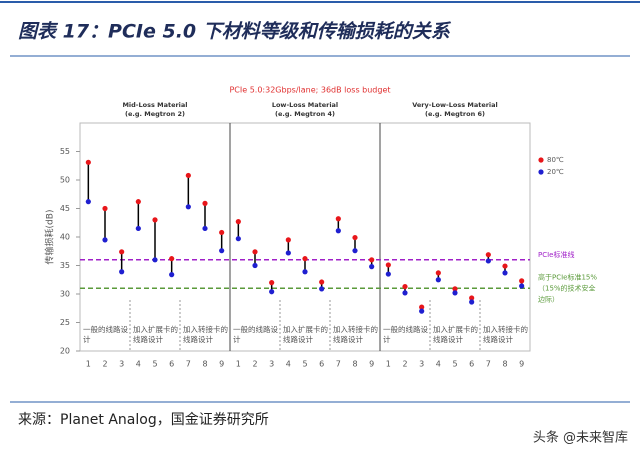 This screenshot has width=640, height=457. Describe the element at coordinates (65, 180) in the screenshot. I see `y-tick-label: 50` at that location.